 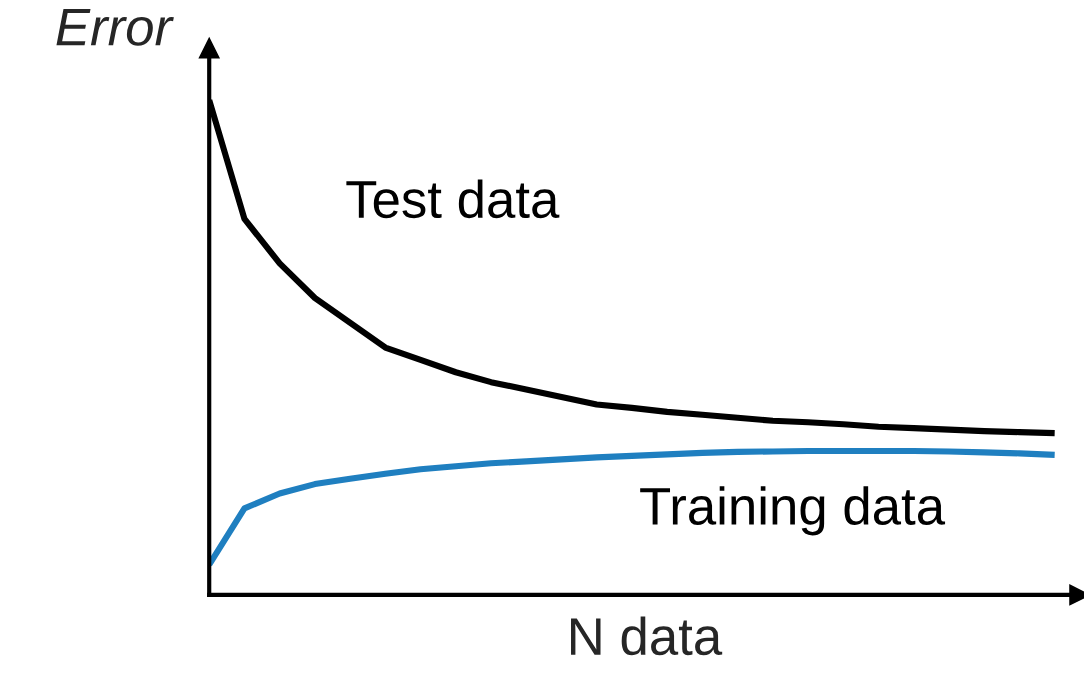 What do you see at coordinates (115, 27) in the screenshot?
I see `y-axis-title: Error` at bounding box center [115, 27].